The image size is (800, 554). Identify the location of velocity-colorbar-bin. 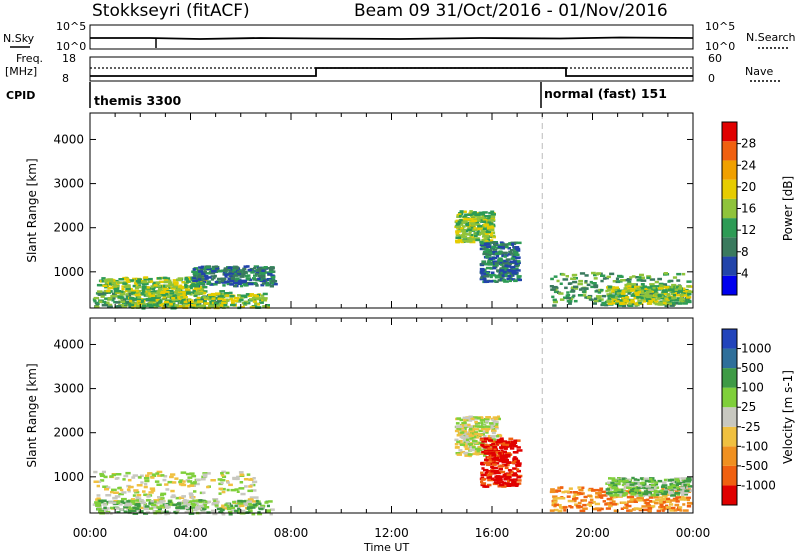
(729, 339).